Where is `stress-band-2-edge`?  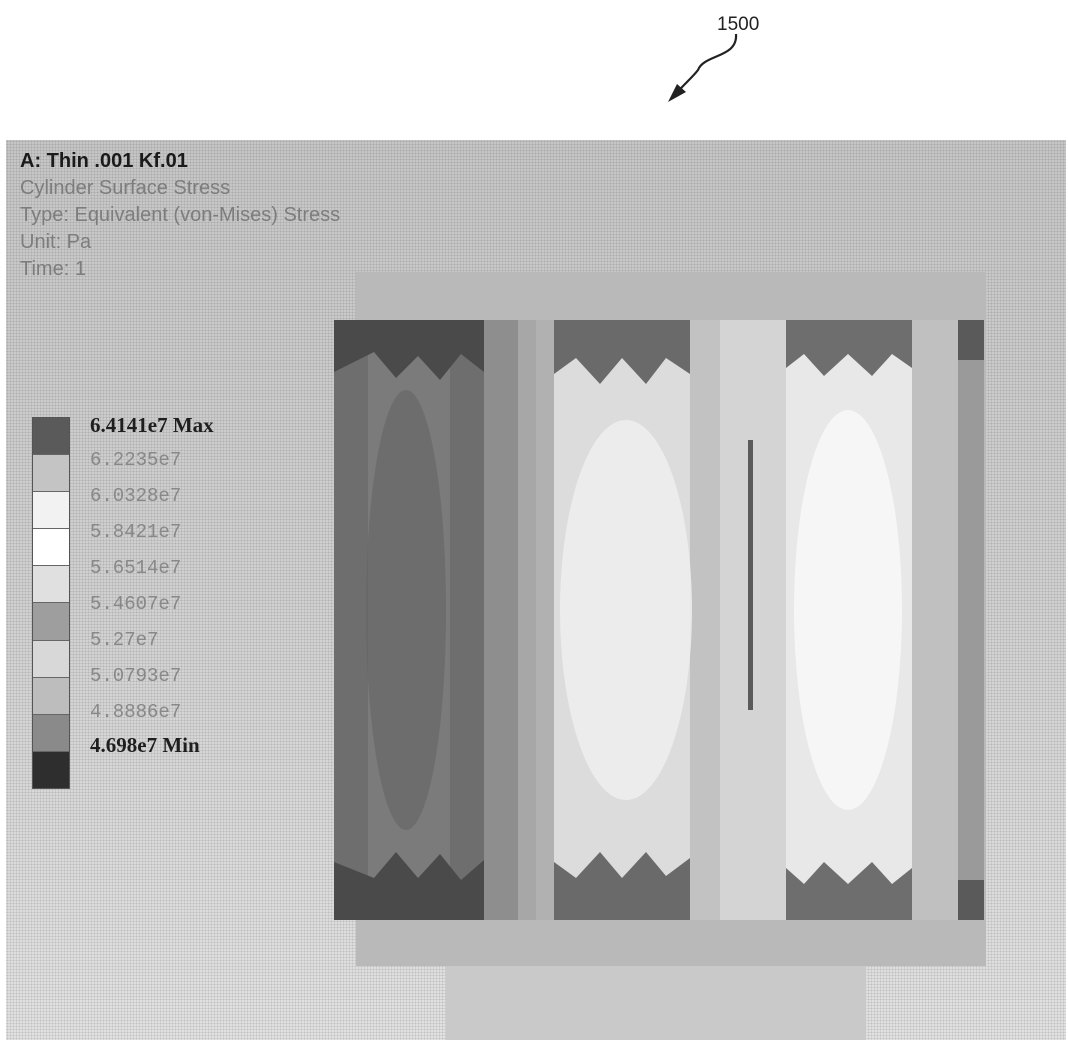 stress-band-2-edge is located at coordinates (545, 620).